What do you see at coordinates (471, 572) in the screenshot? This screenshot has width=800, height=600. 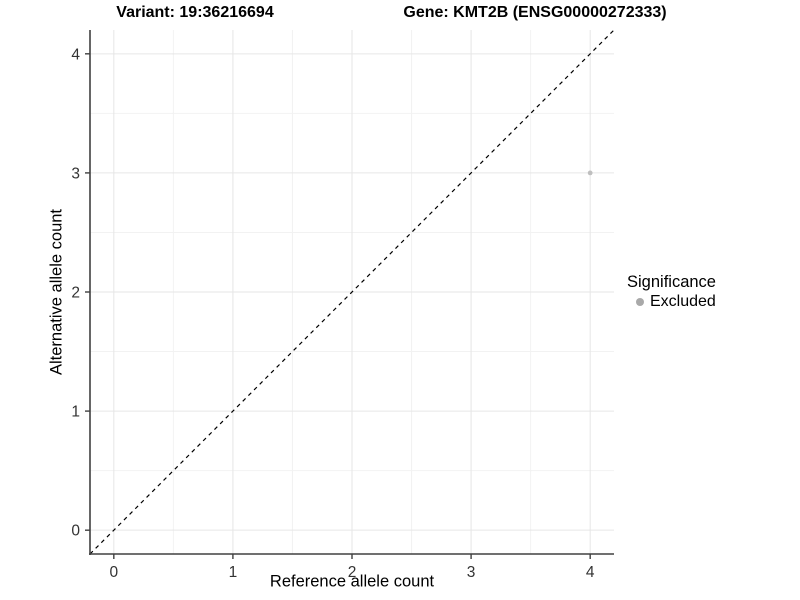 I see `x-tick-label: 3` at bounding box center [471, 572].